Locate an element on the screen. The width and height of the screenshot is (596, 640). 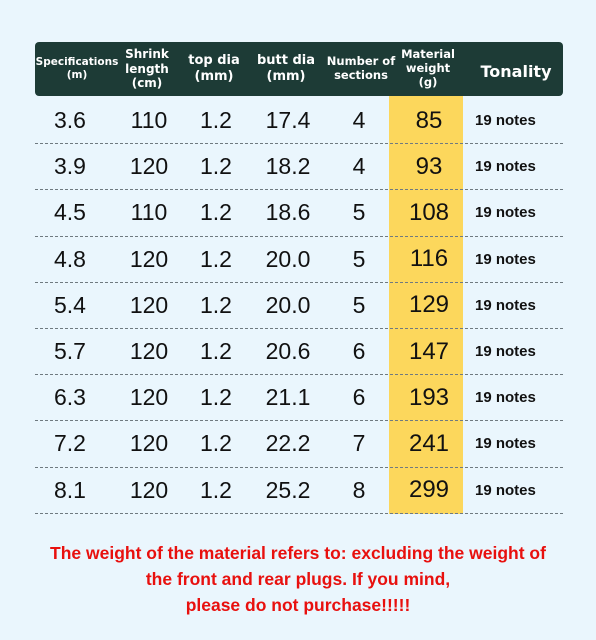
table-row: 6.3 120 1.2 21.1 6 193 19 notes is located at coordinates (299, 398).